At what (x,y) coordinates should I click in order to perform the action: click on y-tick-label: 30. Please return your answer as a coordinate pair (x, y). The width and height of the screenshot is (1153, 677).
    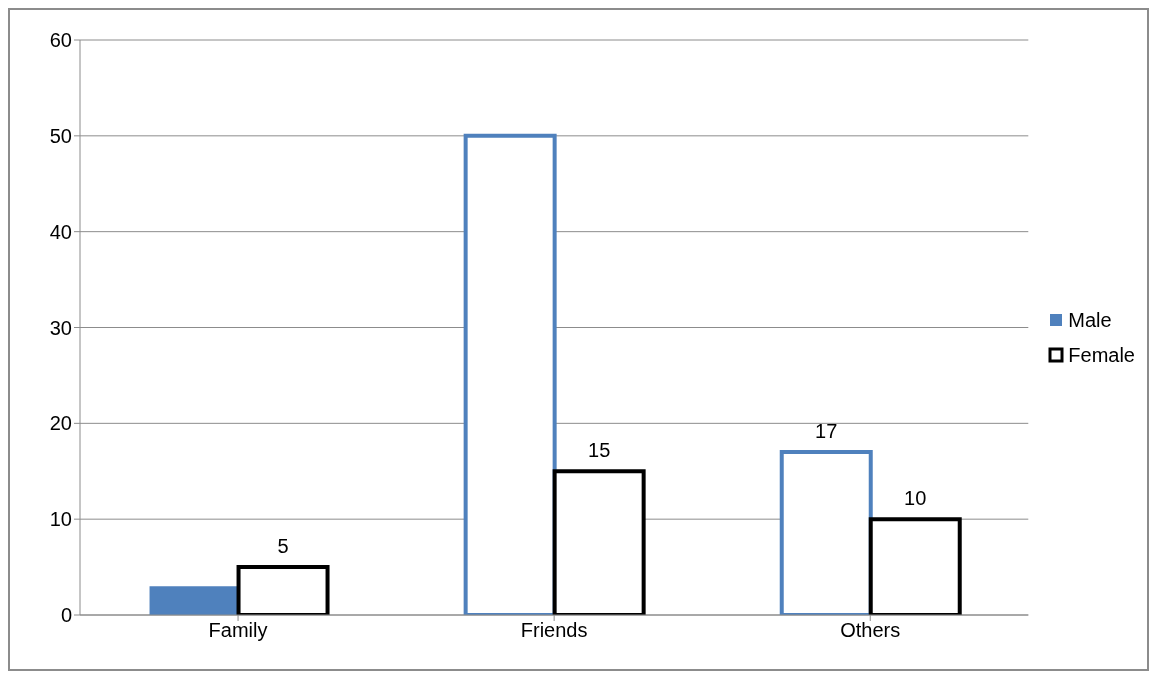
    Looking at the image, I should click on (60, 327).